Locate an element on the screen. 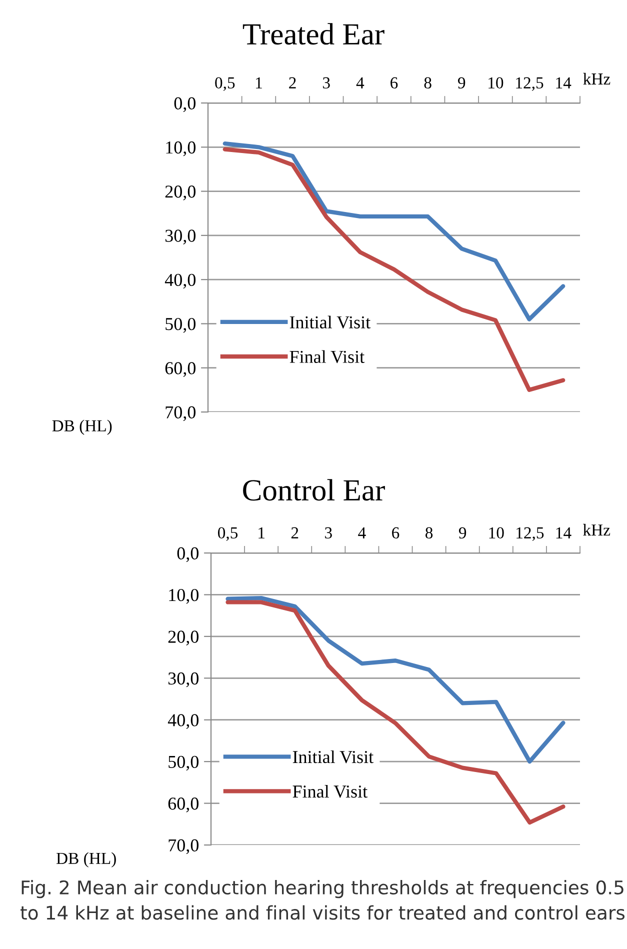  chart-title: Control Ear is located at coordinates (314, 490).